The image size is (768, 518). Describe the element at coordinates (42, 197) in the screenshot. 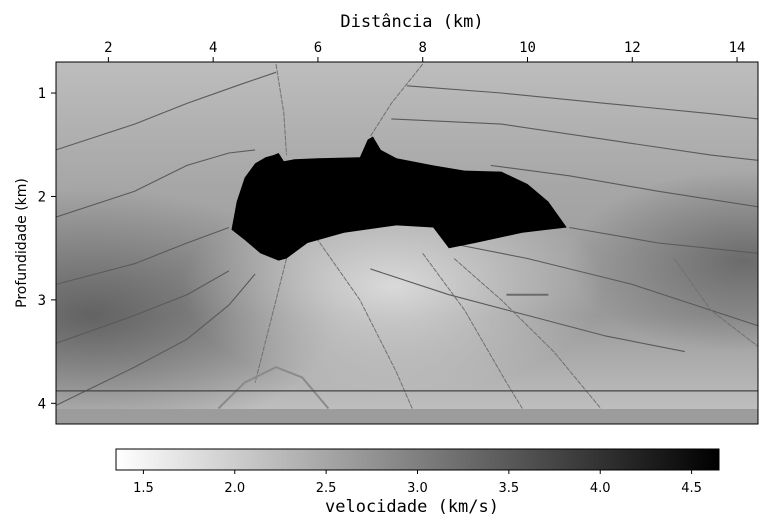

I see `y-tick-label-2: 2` at that location.